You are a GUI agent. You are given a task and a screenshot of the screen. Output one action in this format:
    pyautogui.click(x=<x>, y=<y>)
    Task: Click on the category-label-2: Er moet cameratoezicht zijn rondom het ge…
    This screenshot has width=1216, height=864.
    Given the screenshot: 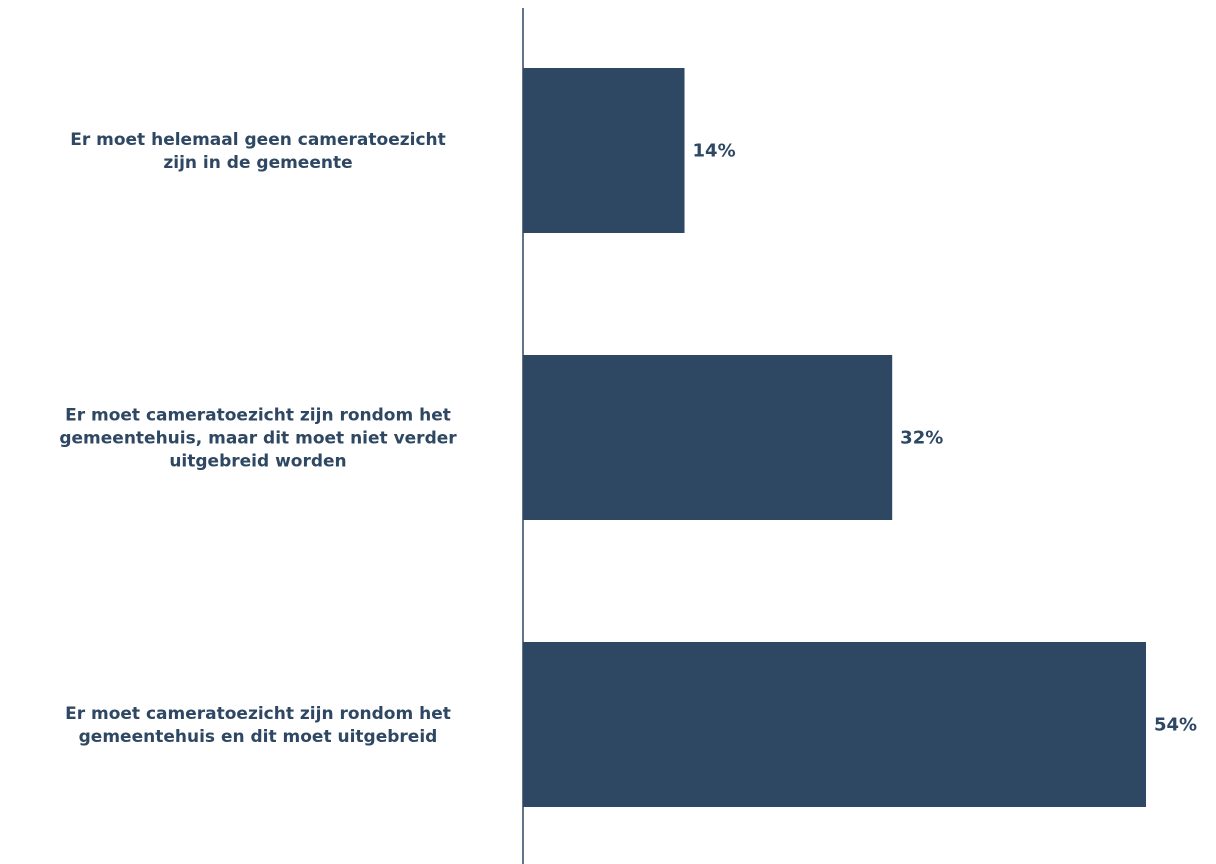 What is the action you would take?
    pyautogui.click(x=258, y=439)
    